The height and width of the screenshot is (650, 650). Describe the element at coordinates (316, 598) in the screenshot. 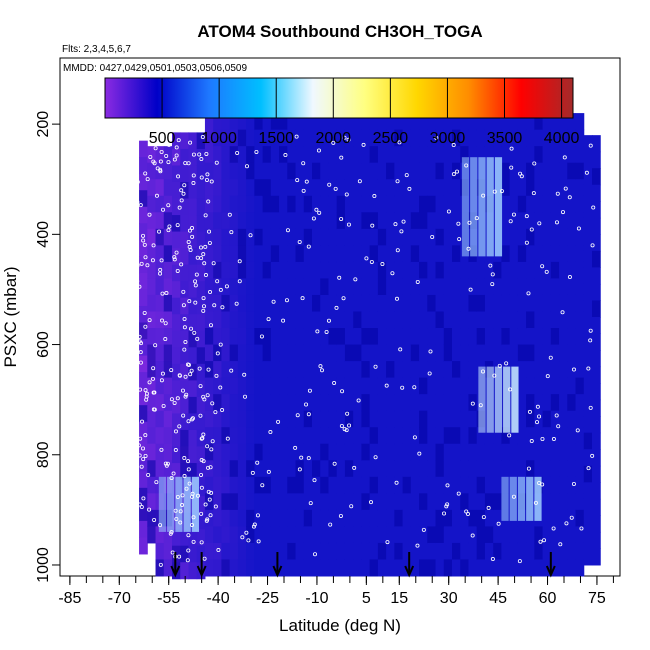

I see `x-tick-label: -10` at that location.